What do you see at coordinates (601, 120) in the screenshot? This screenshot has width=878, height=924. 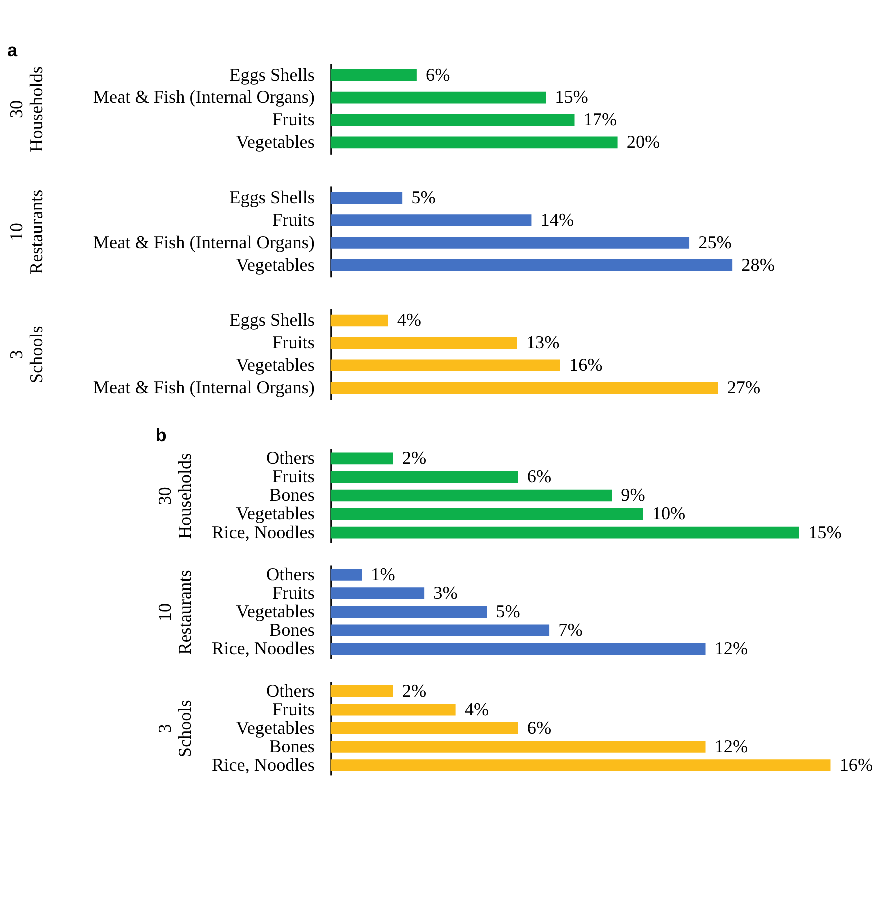 I see `data-label: 17%` at bounding box center [601, 120].